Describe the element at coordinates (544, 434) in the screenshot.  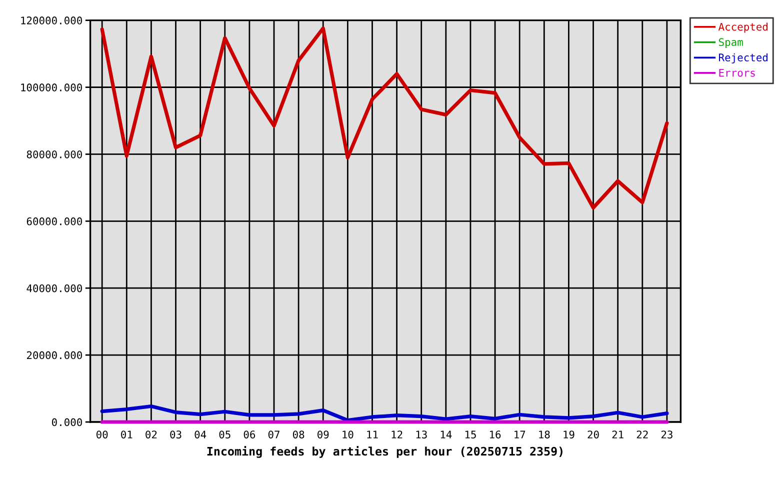
I see `x-tick-label: 18` at that location.